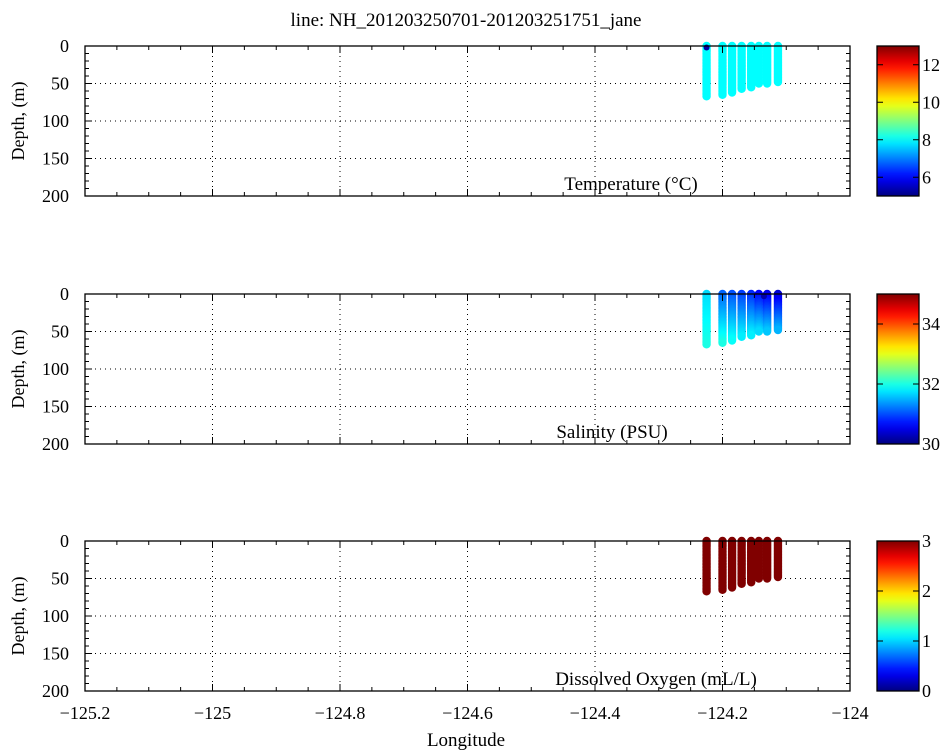 This screenshot has width=950, height=754. Describe the element at coordinates (931, 102) in the screenshot. I see `colorbar-tick-label: 10` at that location.